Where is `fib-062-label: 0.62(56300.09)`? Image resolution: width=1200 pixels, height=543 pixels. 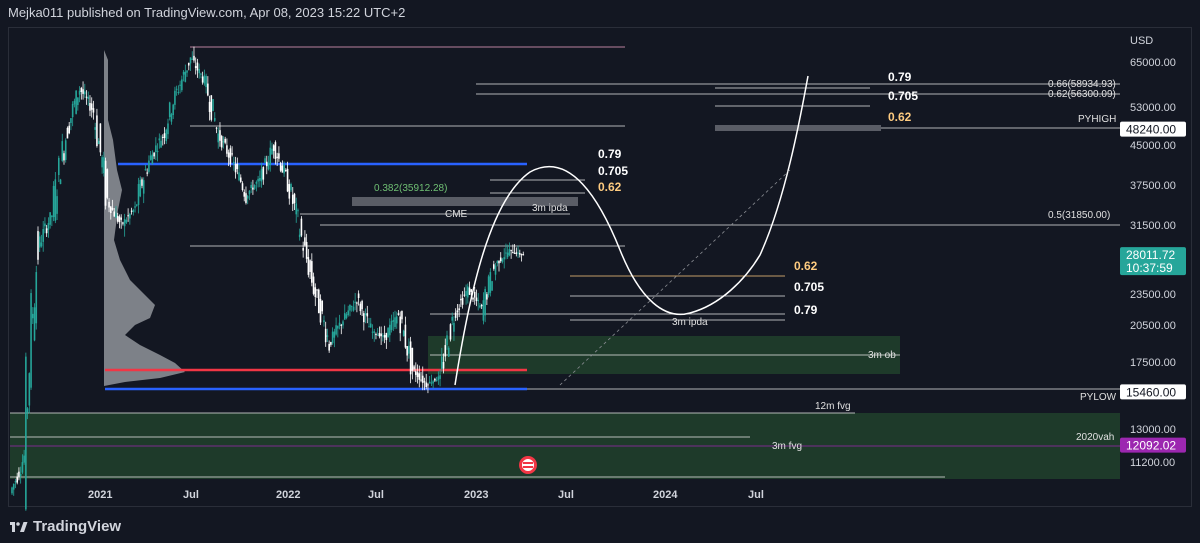
fib-062-label: 0.62(56300.09) is located at coordinates (1082, 94).